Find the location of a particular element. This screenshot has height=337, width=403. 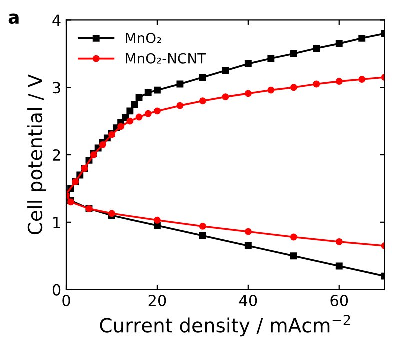

text: a is located at coordinates (13, 19).